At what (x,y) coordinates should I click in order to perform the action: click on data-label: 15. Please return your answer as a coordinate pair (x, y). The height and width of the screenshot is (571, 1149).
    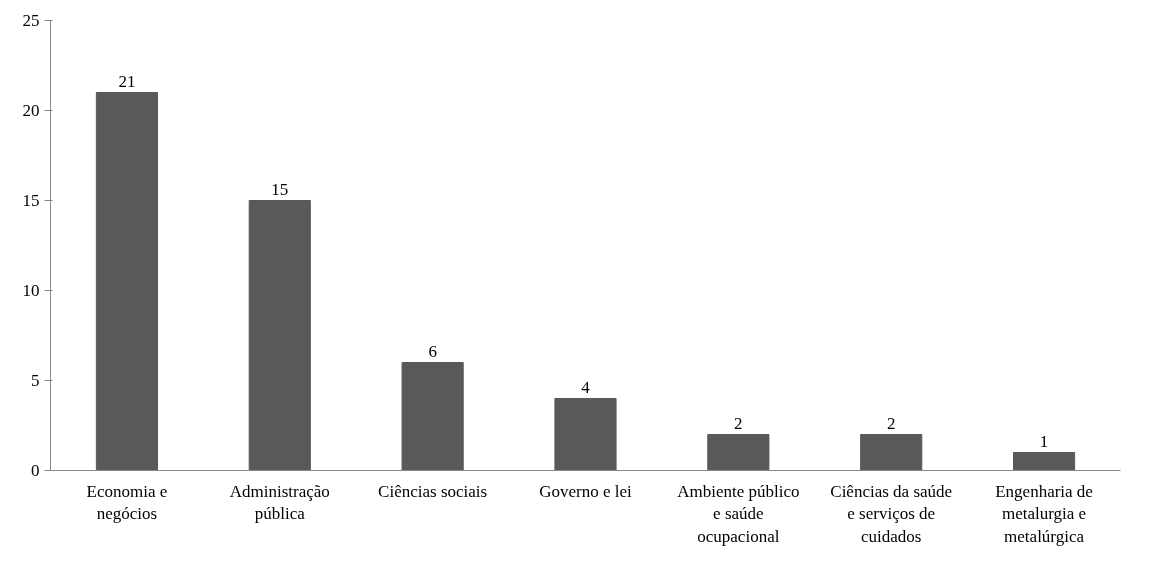
    Looking at the image, I should click on (280, 189).